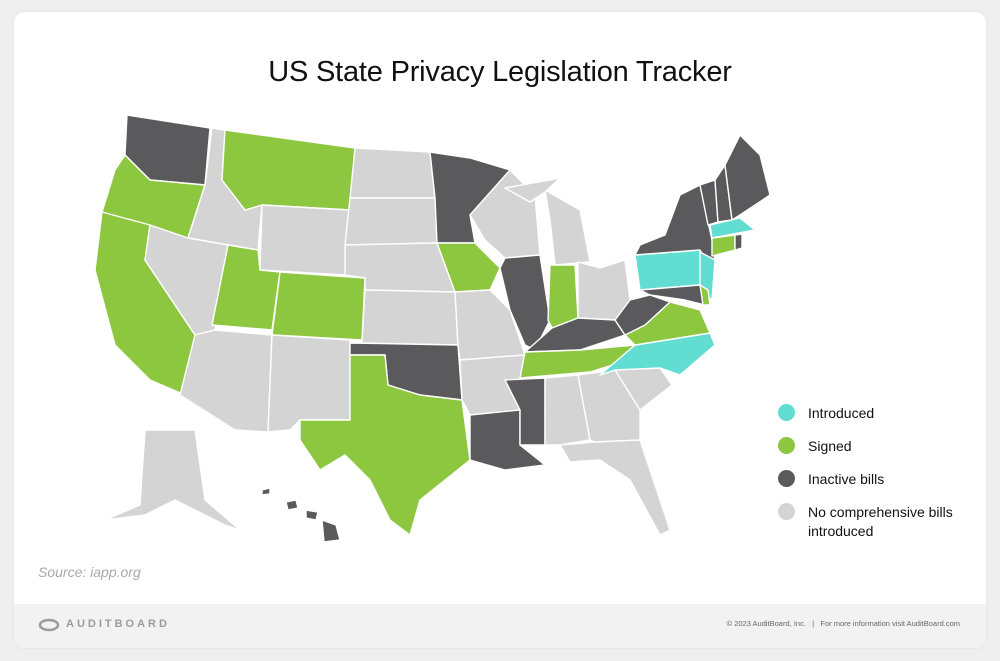  What do you see at coordinates (672, 295) in the screenshot?
I see `state-md` at bounding box center [672, 295].